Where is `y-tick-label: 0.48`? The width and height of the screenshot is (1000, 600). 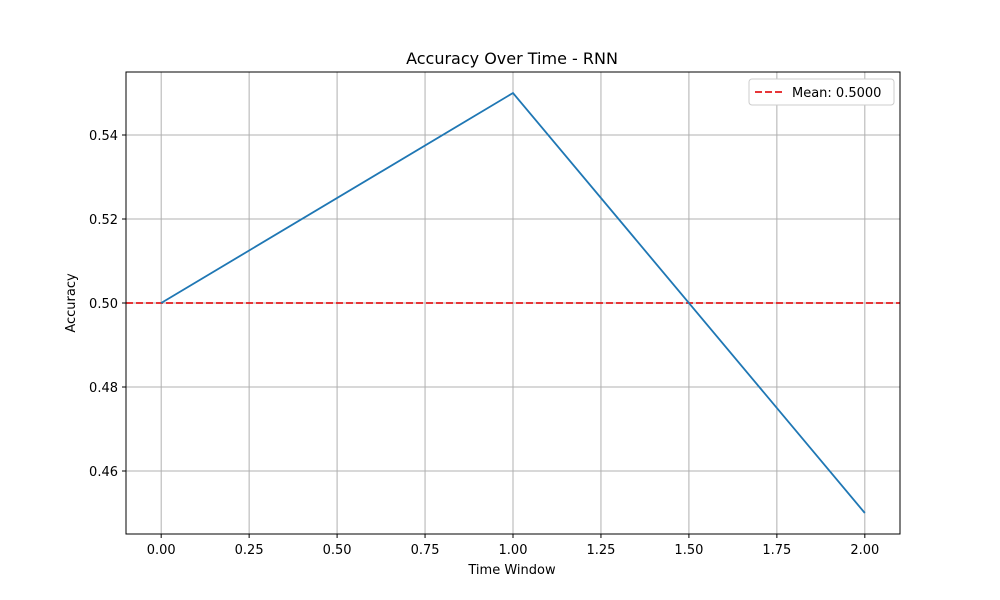
y-tick-label: 0.48 is located at coordinates (103, 388).